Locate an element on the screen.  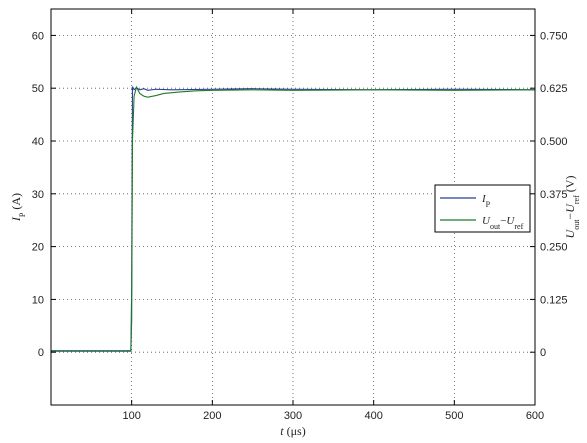
x-tick-label: 200 is located at coordinates (212, 416).